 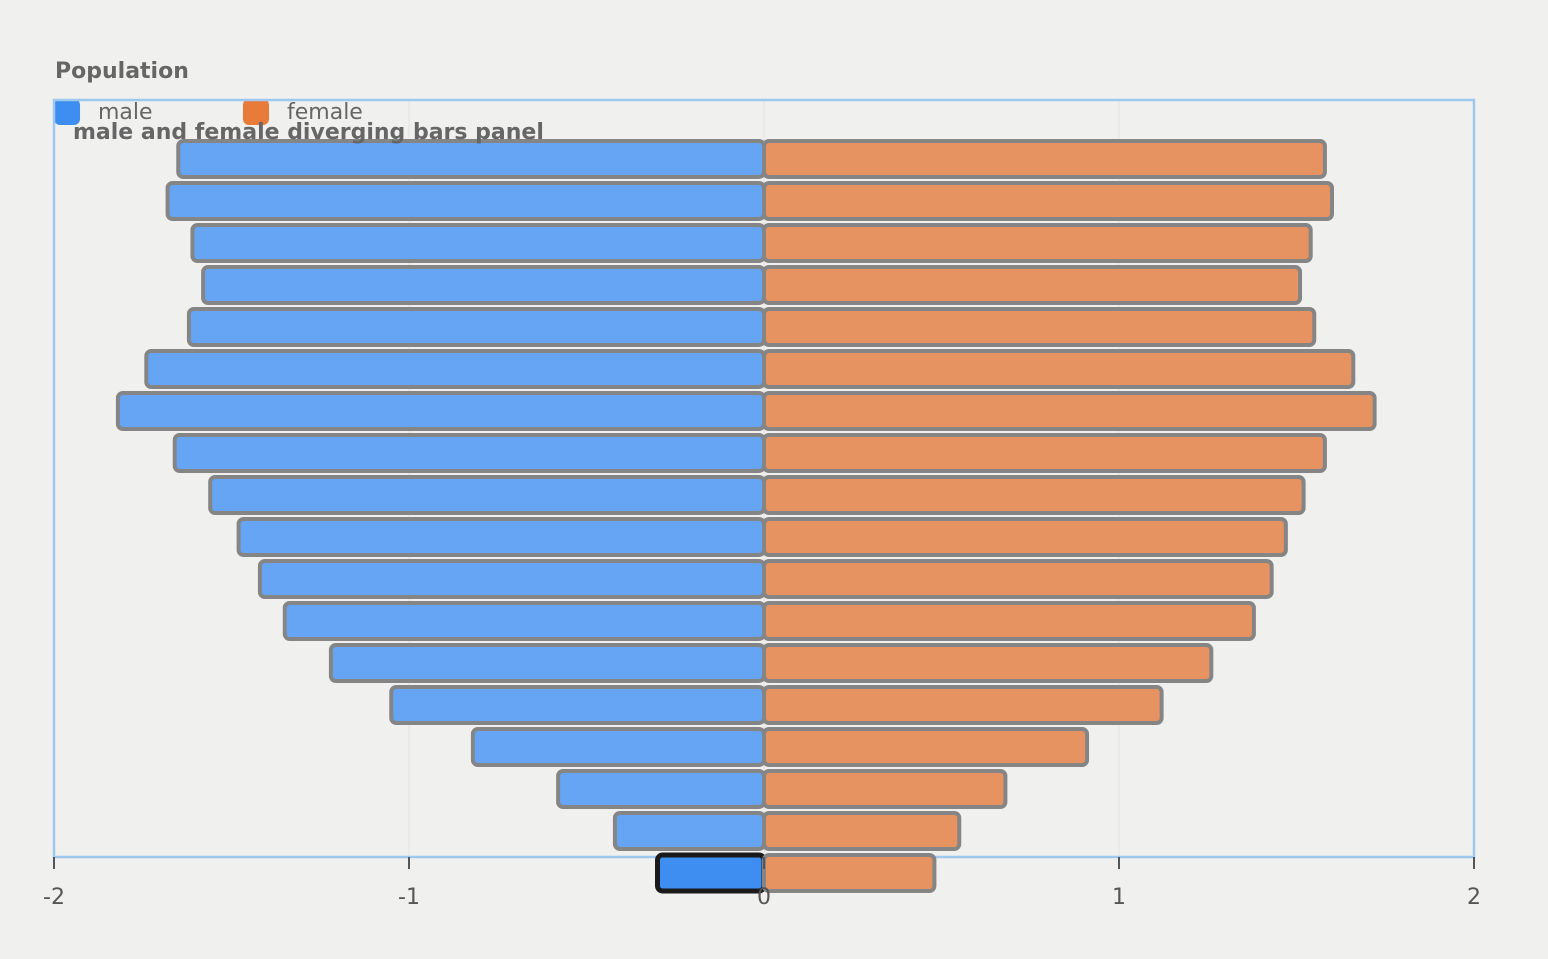 I want to click on legend-label-female: female, so click(x=325, y=112).